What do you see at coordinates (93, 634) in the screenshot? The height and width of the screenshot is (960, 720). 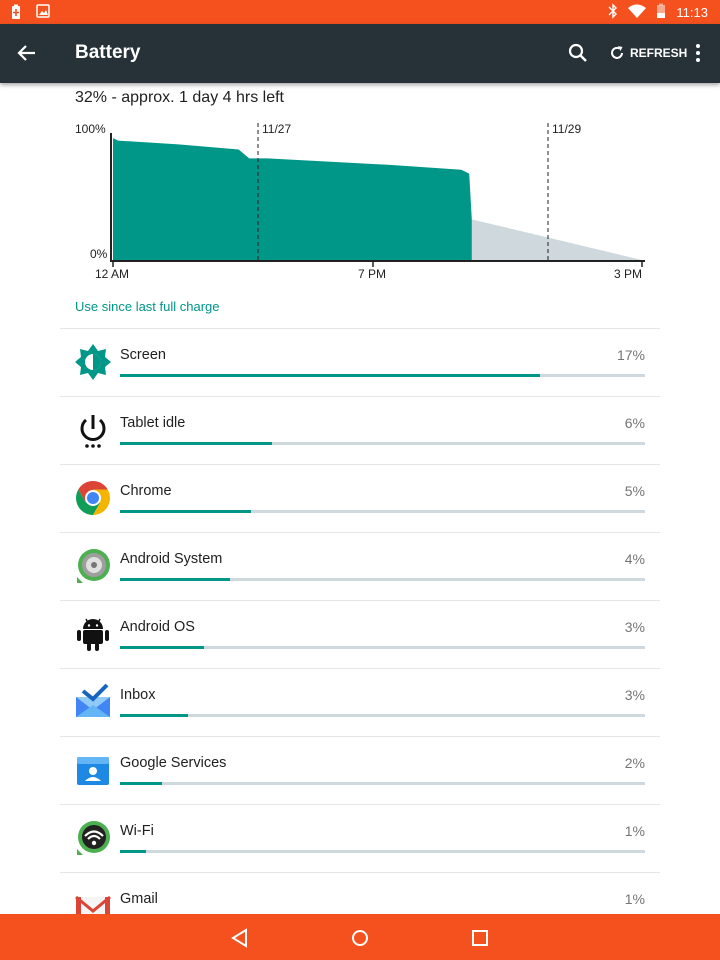 I see `android-os-icon` at bounding box center [93, 634].